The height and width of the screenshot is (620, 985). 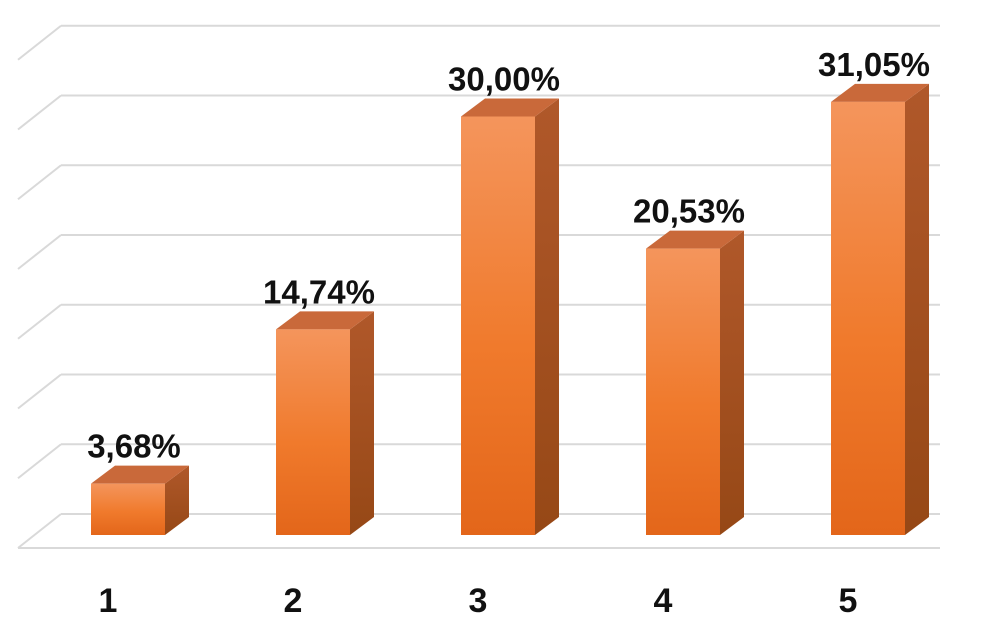 What do you see at coordinates (319, 291) in the screenshot?
I see `data-label: 14,74%` at bounding box center [319, 291].